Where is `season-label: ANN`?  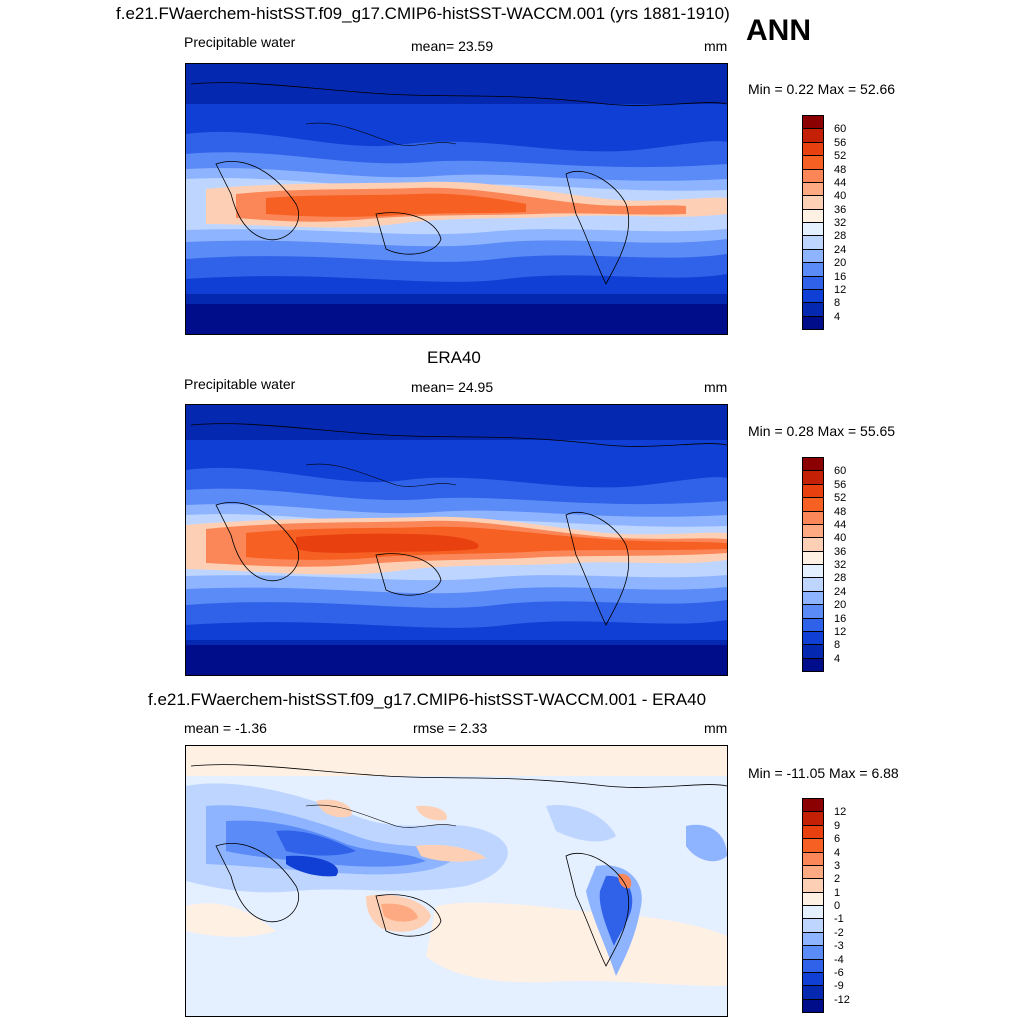
season-label: ANN is located at coordinates (778, 30).